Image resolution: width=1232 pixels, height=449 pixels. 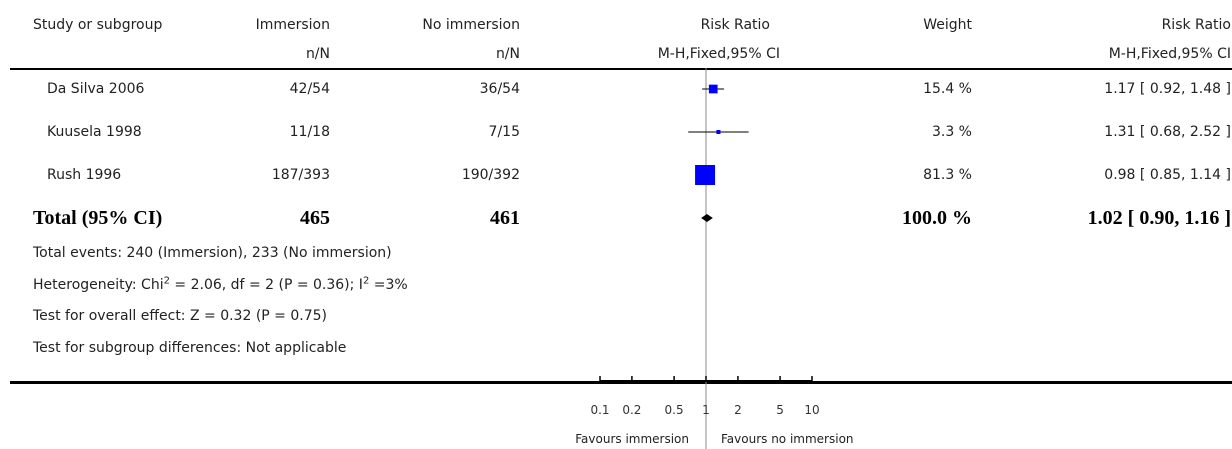 What do you see at coordinates (84, 175) in the screenshot?
I see `study-name: Rush 1996` at bounding box center [84, 175].